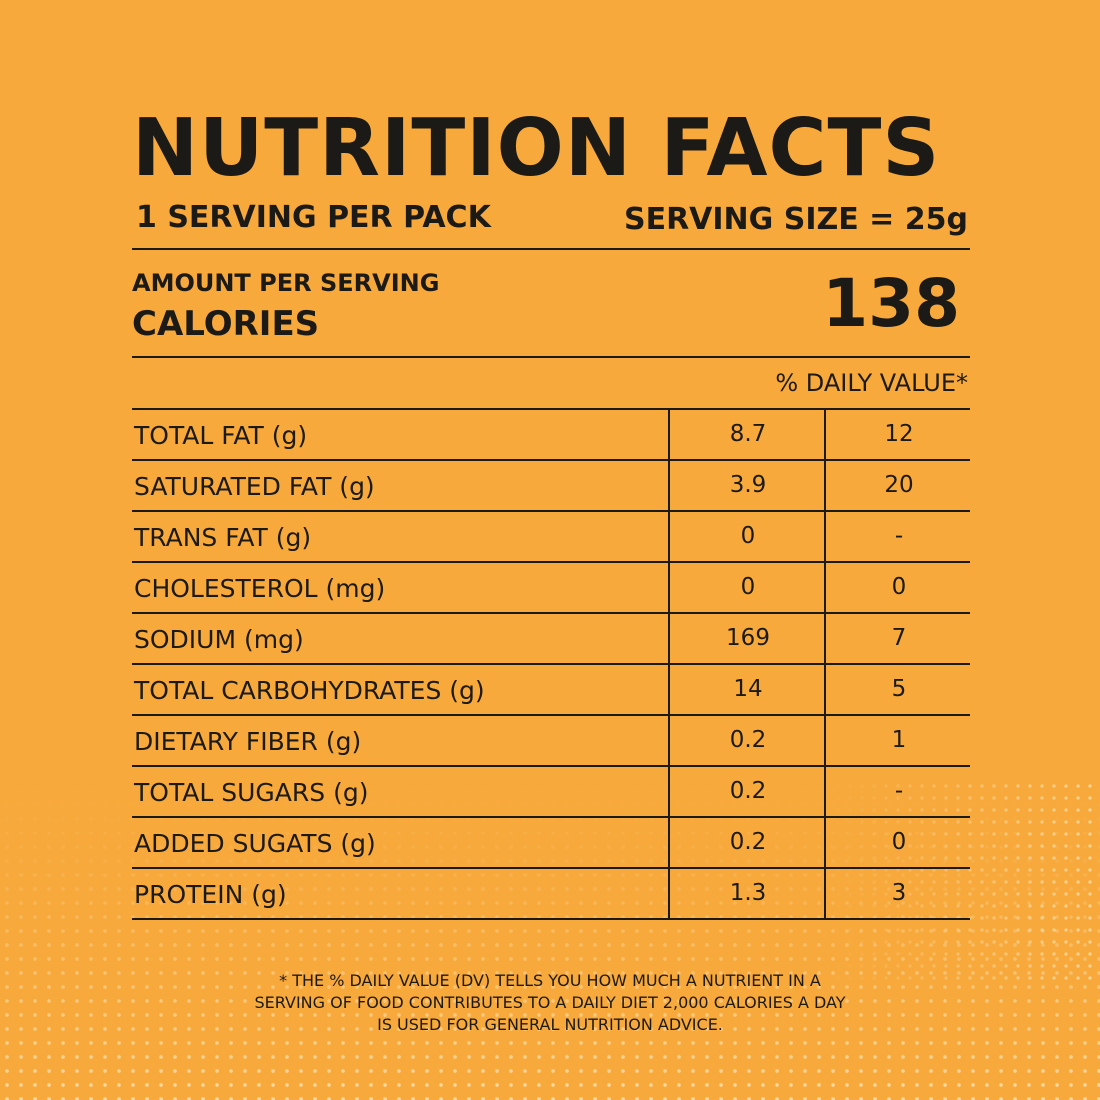 Image resolution: width=1100 pixels, height=1100 pixels. What do you see at coordinates (551, 433) in the screenshot?
I see `table-row: TOTAL FAT (g) 8.7 12` at bounding box center [551, 433].